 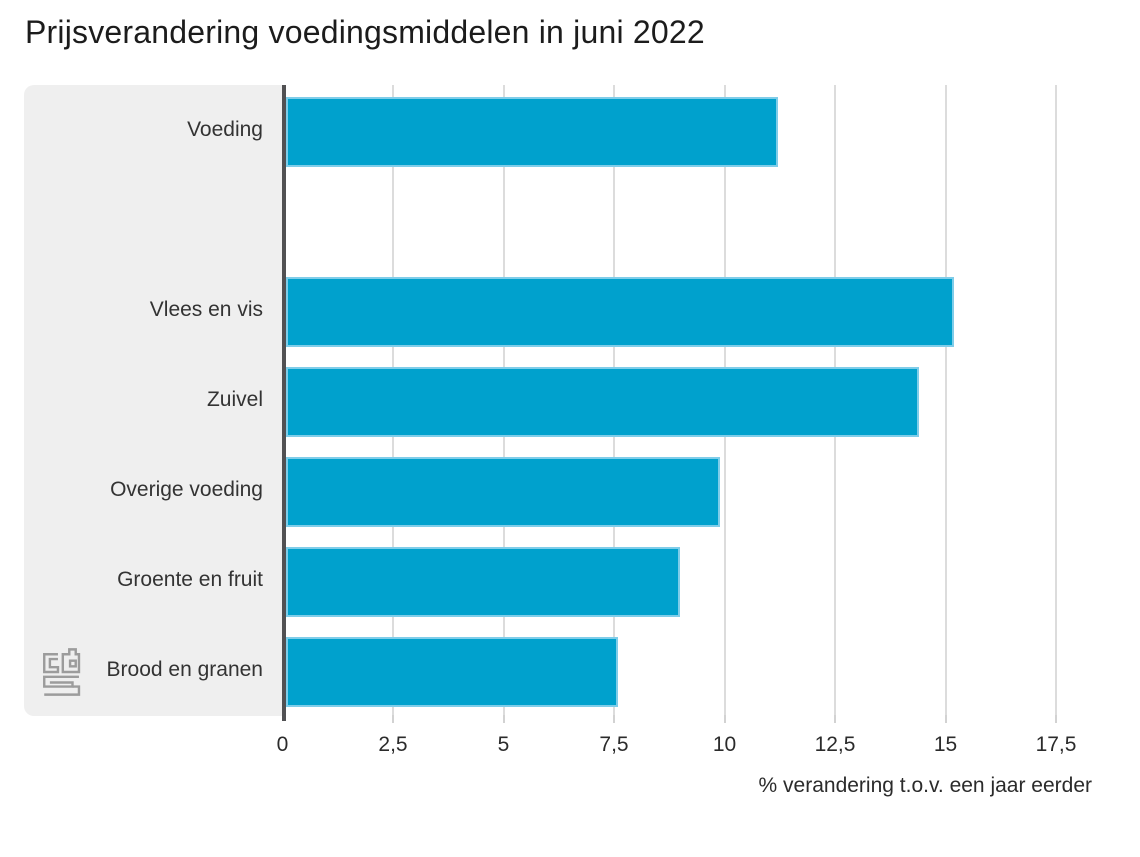 I want to click on x-tick-label-17,5: 17,5, so click(x=1056, y=744).